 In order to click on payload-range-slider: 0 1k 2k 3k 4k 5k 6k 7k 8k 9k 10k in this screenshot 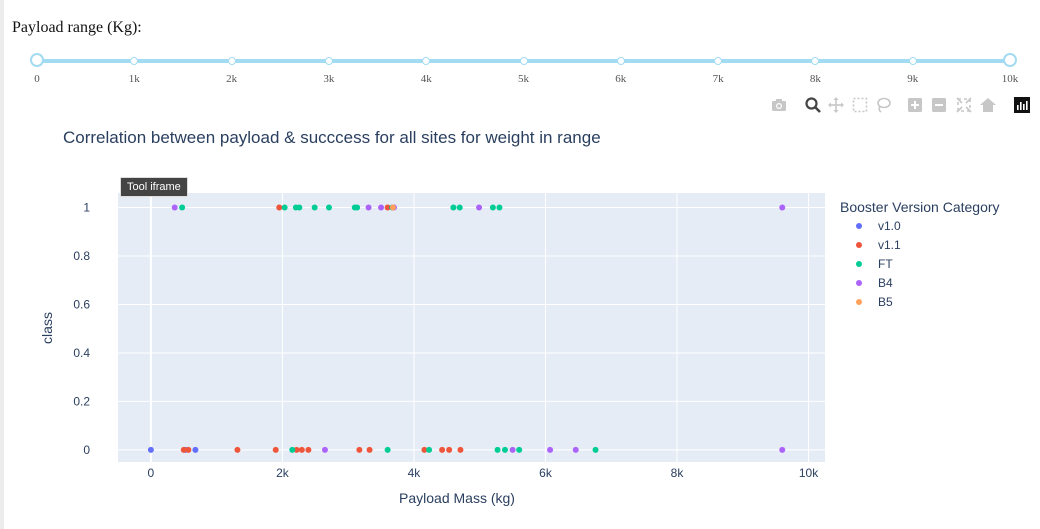, I will do `click(520, 70)`.